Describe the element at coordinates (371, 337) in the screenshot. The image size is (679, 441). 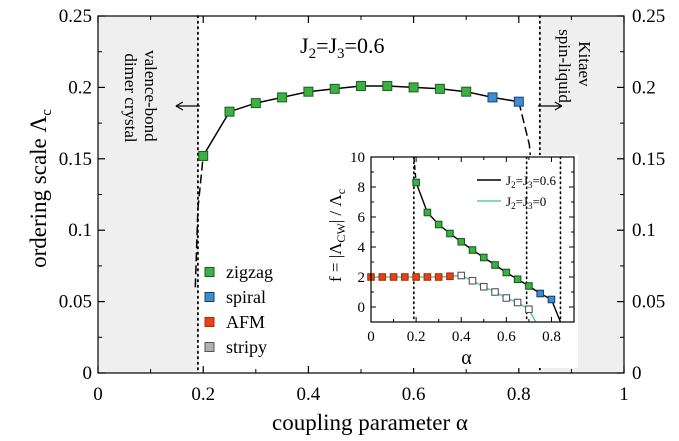
I see `inset-x-tick-label: 0` at that location.